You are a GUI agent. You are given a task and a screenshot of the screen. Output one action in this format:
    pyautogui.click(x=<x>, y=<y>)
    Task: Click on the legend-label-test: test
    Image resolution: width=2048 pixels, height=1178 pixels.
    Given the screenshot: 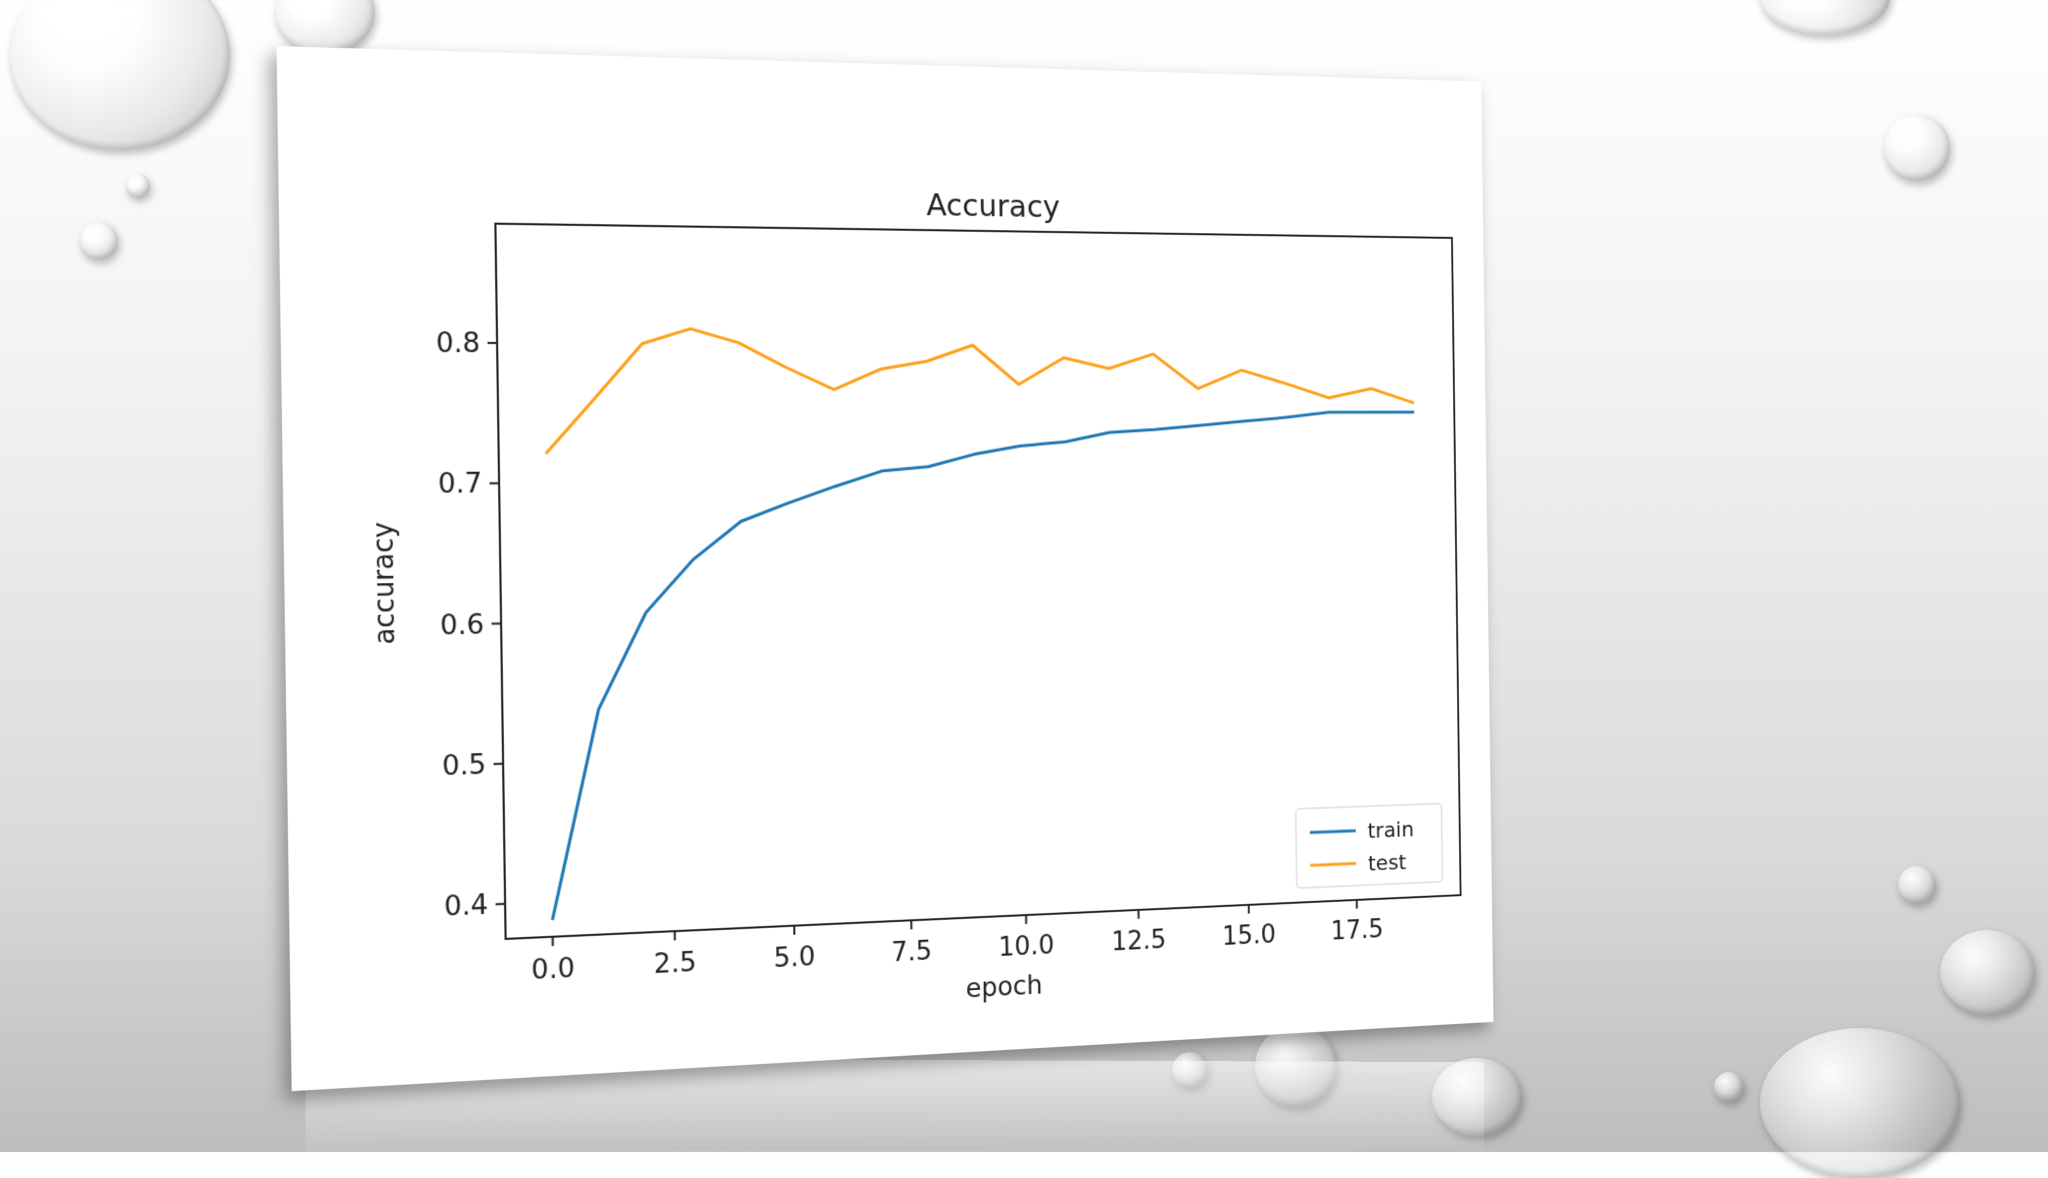 What is the action you would take?
    pyautogui.click(x=1387, y=863)
    